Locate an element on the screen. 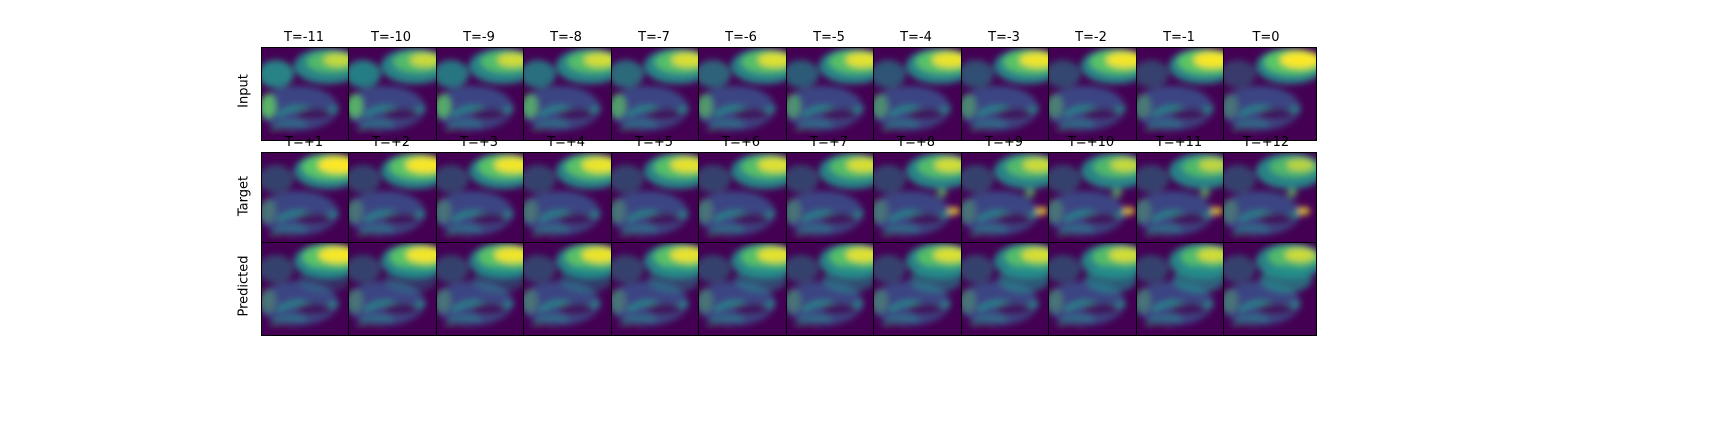  panel-title-target-6: T=+6 is located at coordinates (741, 142).